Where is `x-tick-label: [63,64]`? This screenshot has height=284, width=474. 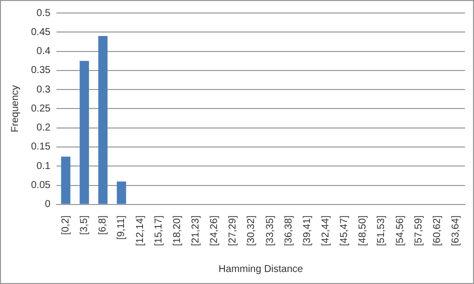
x-tick-label: [63,64] is located at coordinates (456, 230).